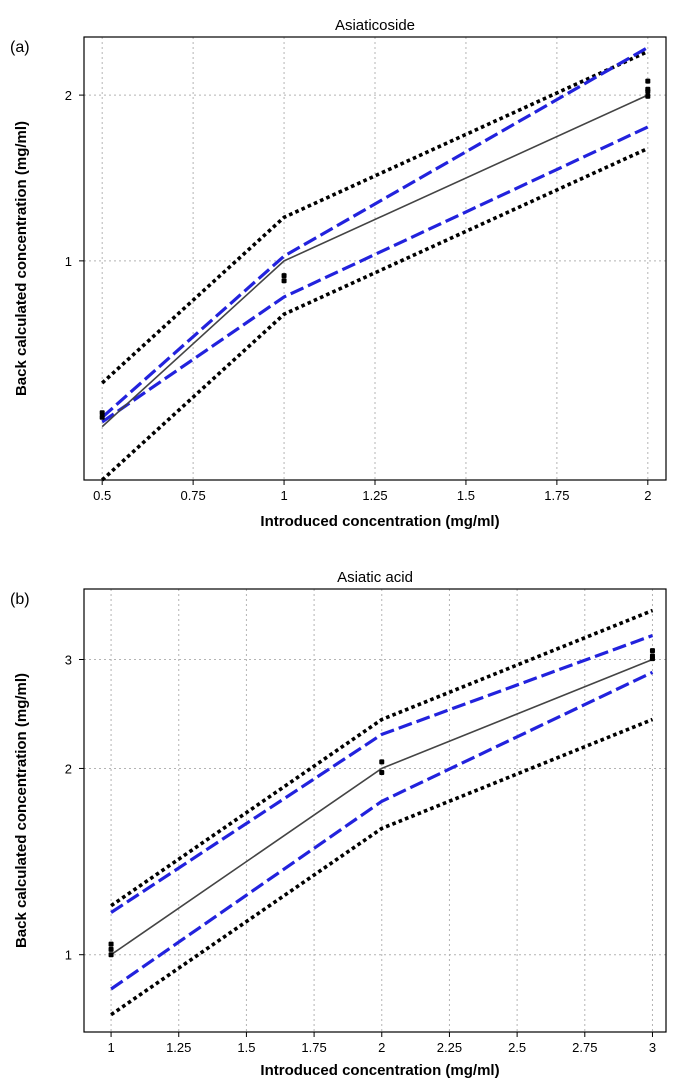 This screenshot has height=1084, width=678. What do you see at coordinates (20, 47) in the screenshot?
I see `panel-label: (a)` at bounding box center [20, 47].